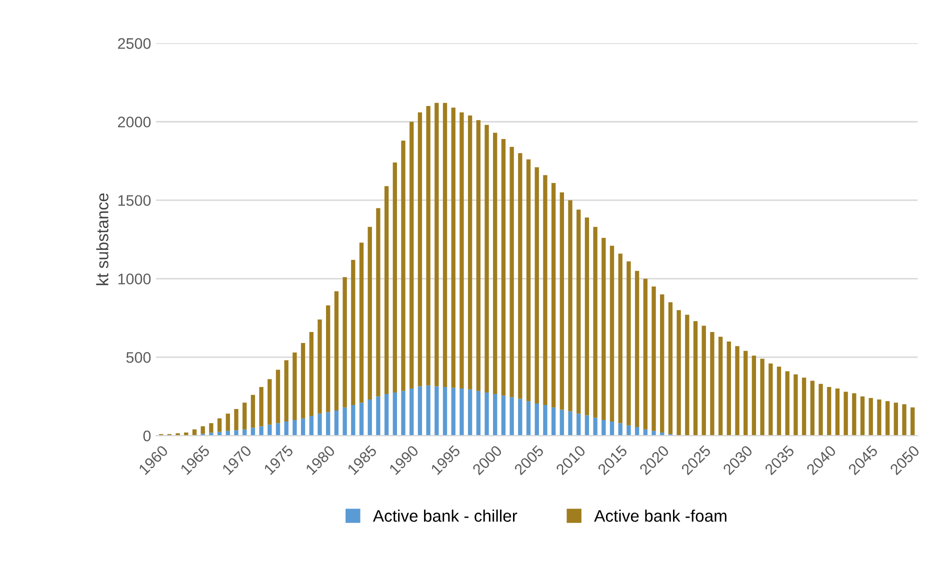  Describe the element at coordinates (134, 279) in the screenshot. I see `y-tick-label: 1000` at that location.